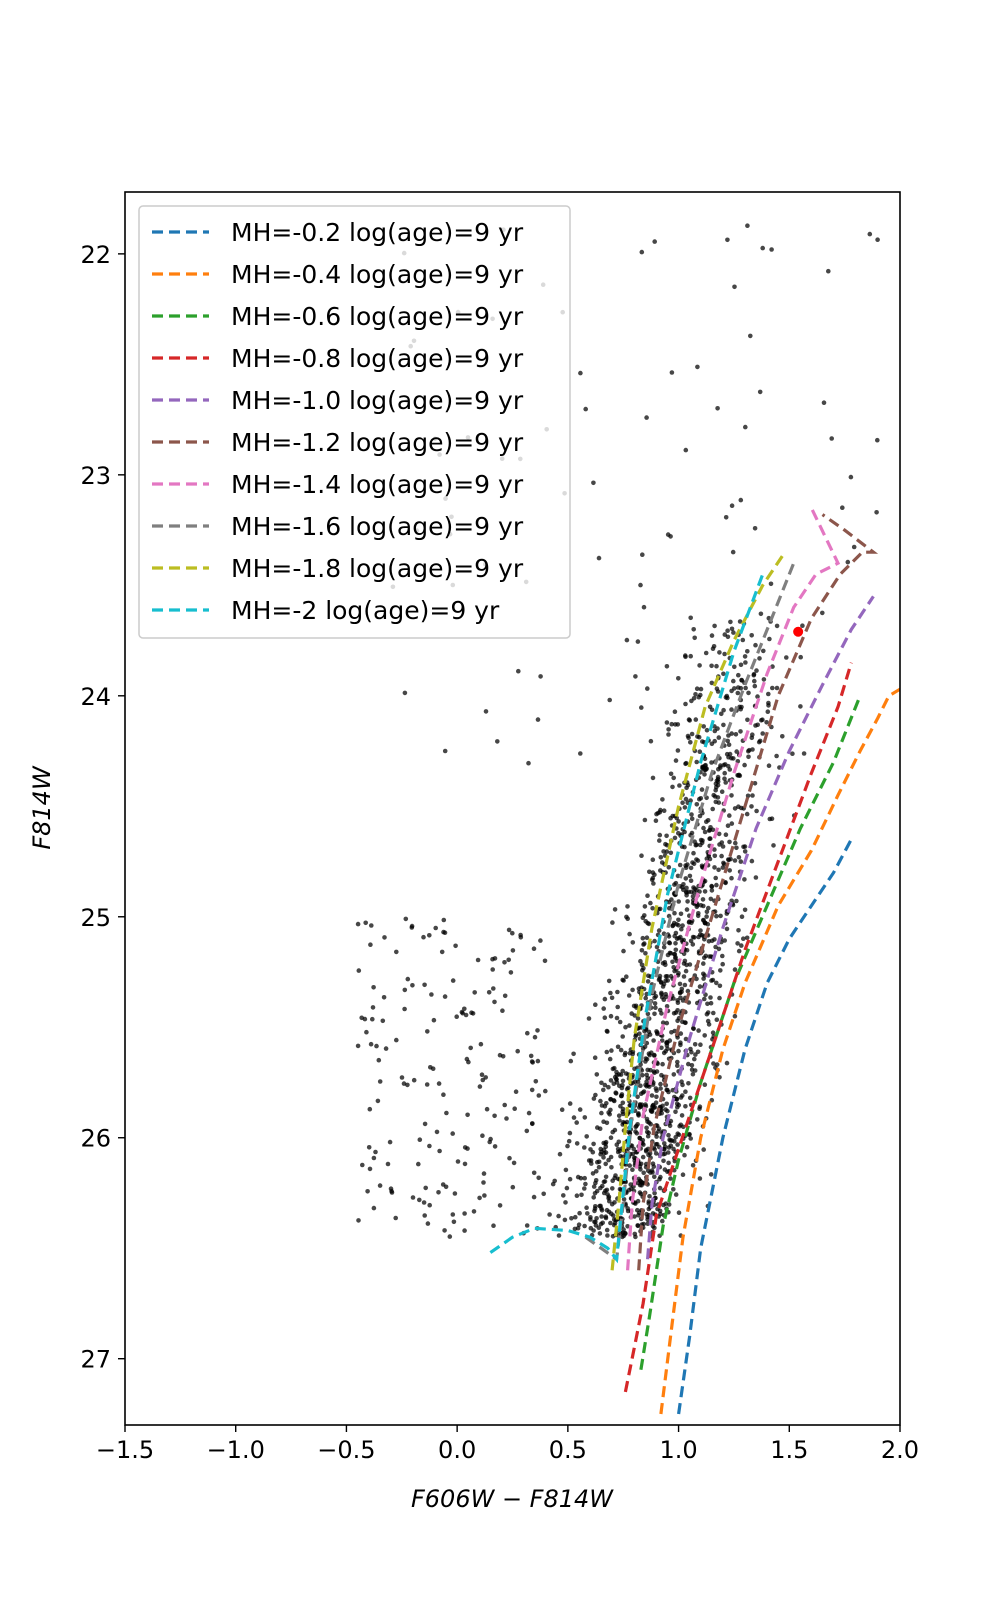  Describe the element at coordinates (789, 1450) in the screenshot. I see `x-tick-label: 1.5` at that location.